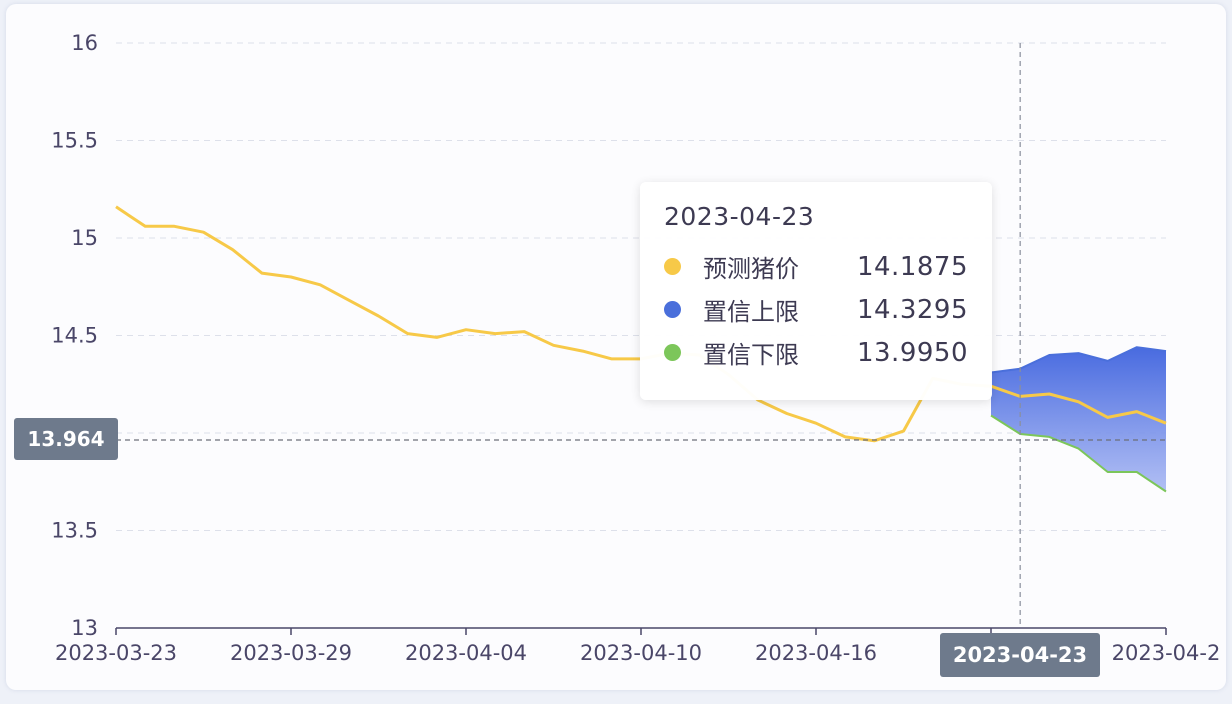  I want to click on tooltip-series-name: 预测猪价, so click(751, 269).